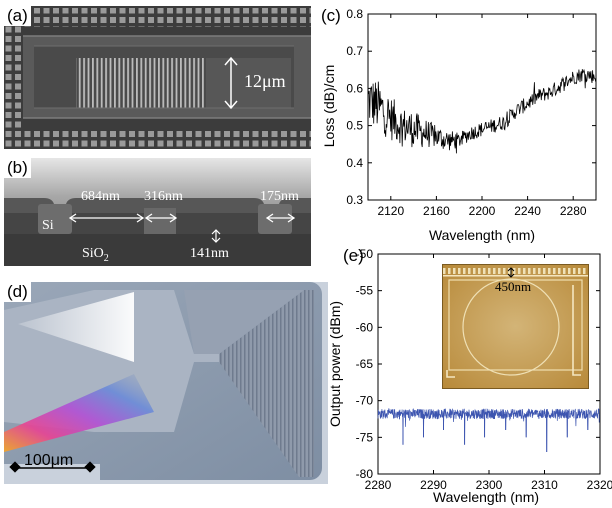 Image resolution: width=612 pixels, height=508 pixels. What do you see at coordinates (489, 485) in the screenshot?
I see `chart-e-xtick-label: 2300` at bounding box center [489, 485].